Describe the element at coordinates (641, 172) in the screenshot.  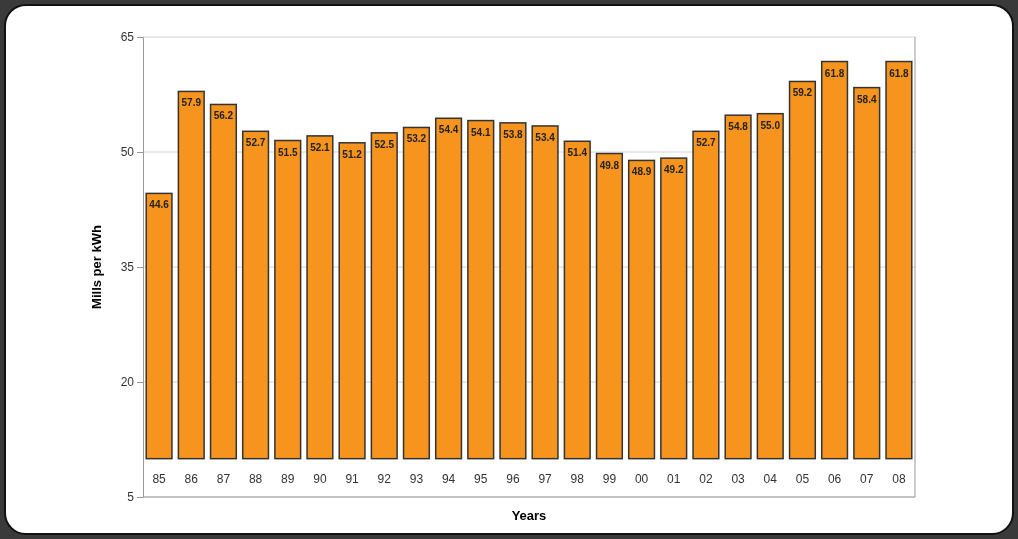
I see `data-label: 48.9` at that location.